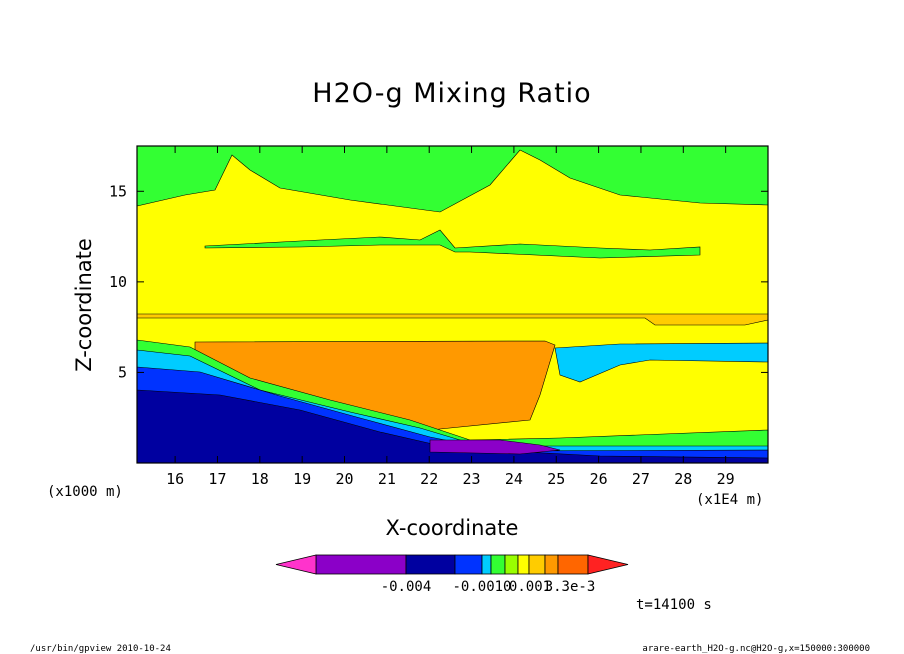 Image resolution: width=904 pixels, height=654 pixels. What do you see at coordinates (452, 244) in the screenshot?
I see `band-mid-green` at bounding box center [452, 244].